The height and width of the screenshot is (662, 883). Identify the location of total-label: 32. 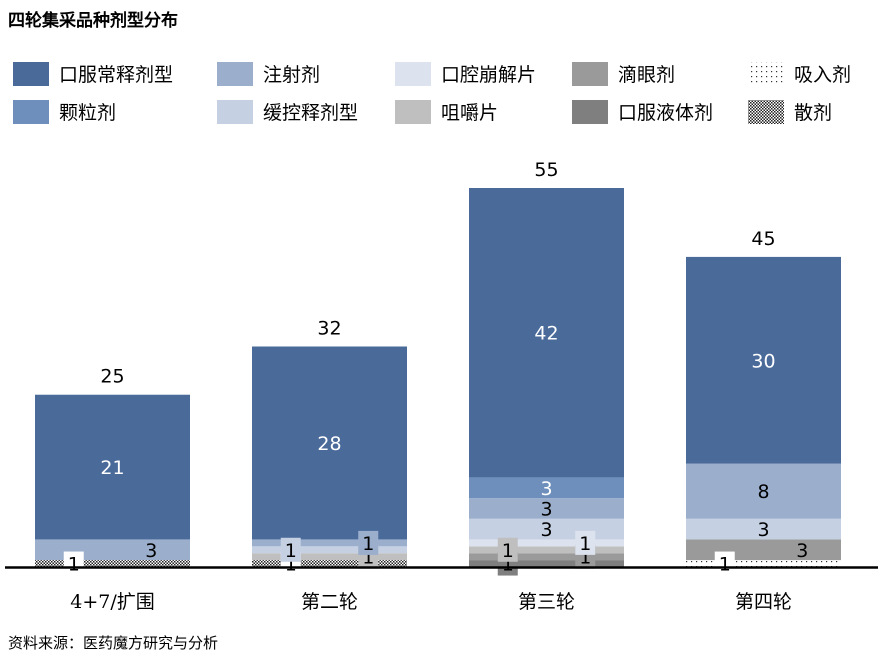
(329, 328).